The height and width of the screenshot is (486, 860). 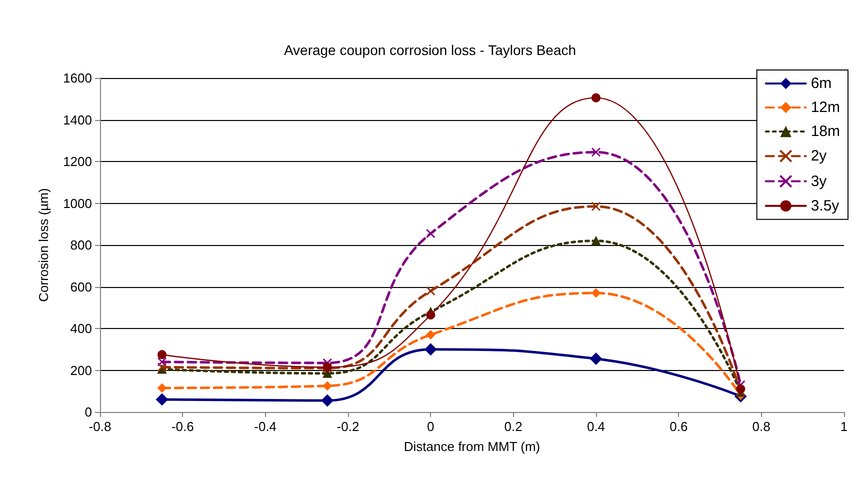 I want to click on y-axis-title: Corrosion loss (µm), so click(x=43, y=245).